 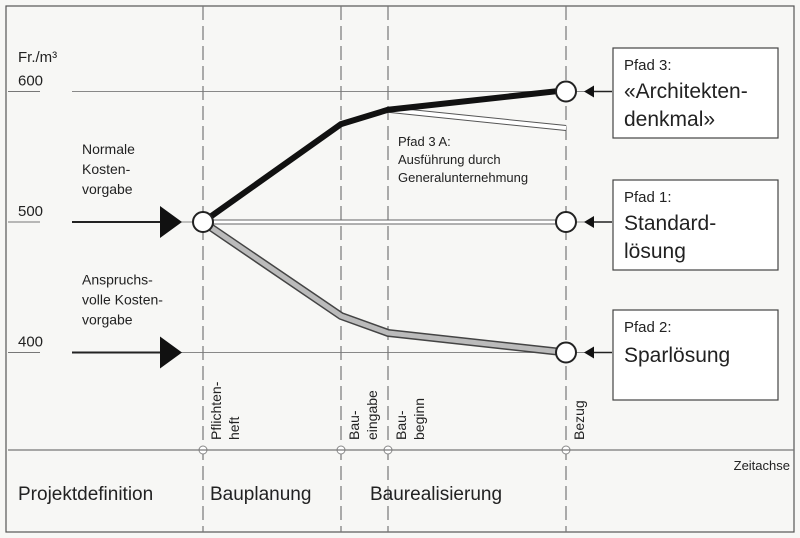 What do you see at coordinates (30, 342) in the screenshot?
I see `y-tick-label: 400` at bounding box center [30, 342].